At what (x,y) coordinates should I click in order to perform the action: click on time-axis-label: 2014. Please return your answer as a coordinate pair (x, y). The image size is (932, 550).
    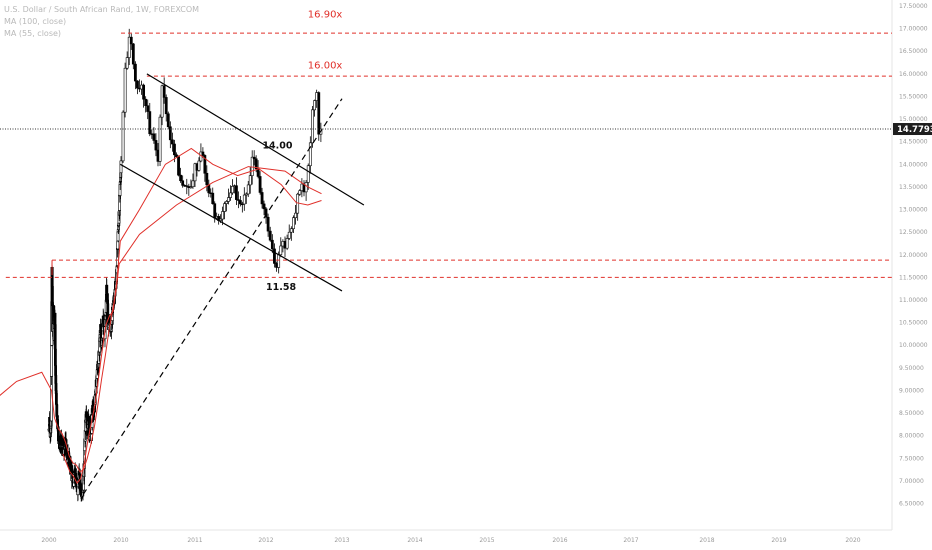
    Looking at the image, I should click on (414, 540).